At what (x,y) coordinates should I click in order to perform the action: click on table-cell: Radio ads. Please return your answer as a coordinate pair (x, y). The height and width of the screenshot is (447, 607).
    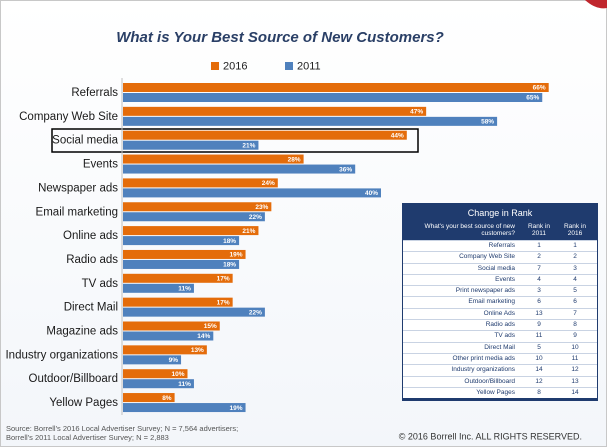
    Looking at the image, I should click on (500, 325).